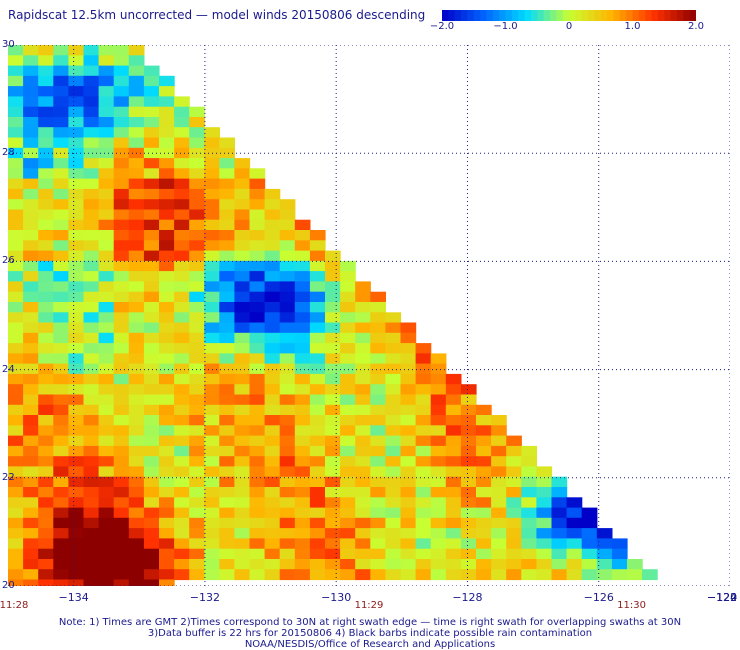 Image resolution: width=740 pixels, height=650 pixels. Describe the element at coordinates (623, 15) in the screenshot. I see `colorbar-segment` at that location.